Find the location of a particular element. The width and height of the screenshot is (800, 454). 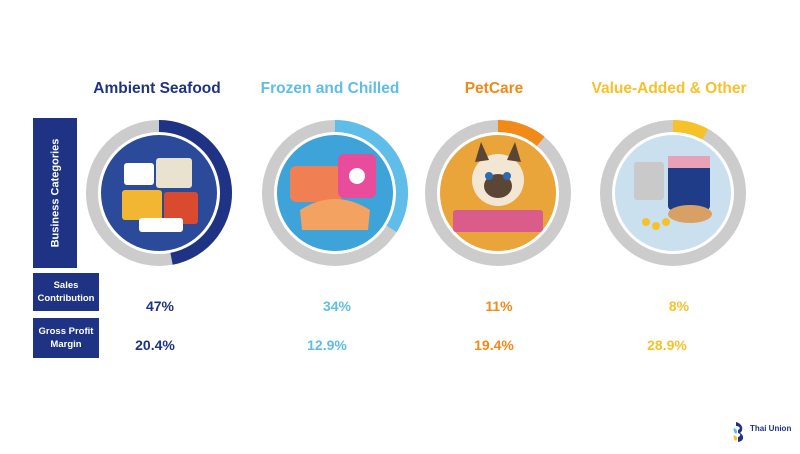

business-categories-label: Business Categories is located at coordinates (55, 193).